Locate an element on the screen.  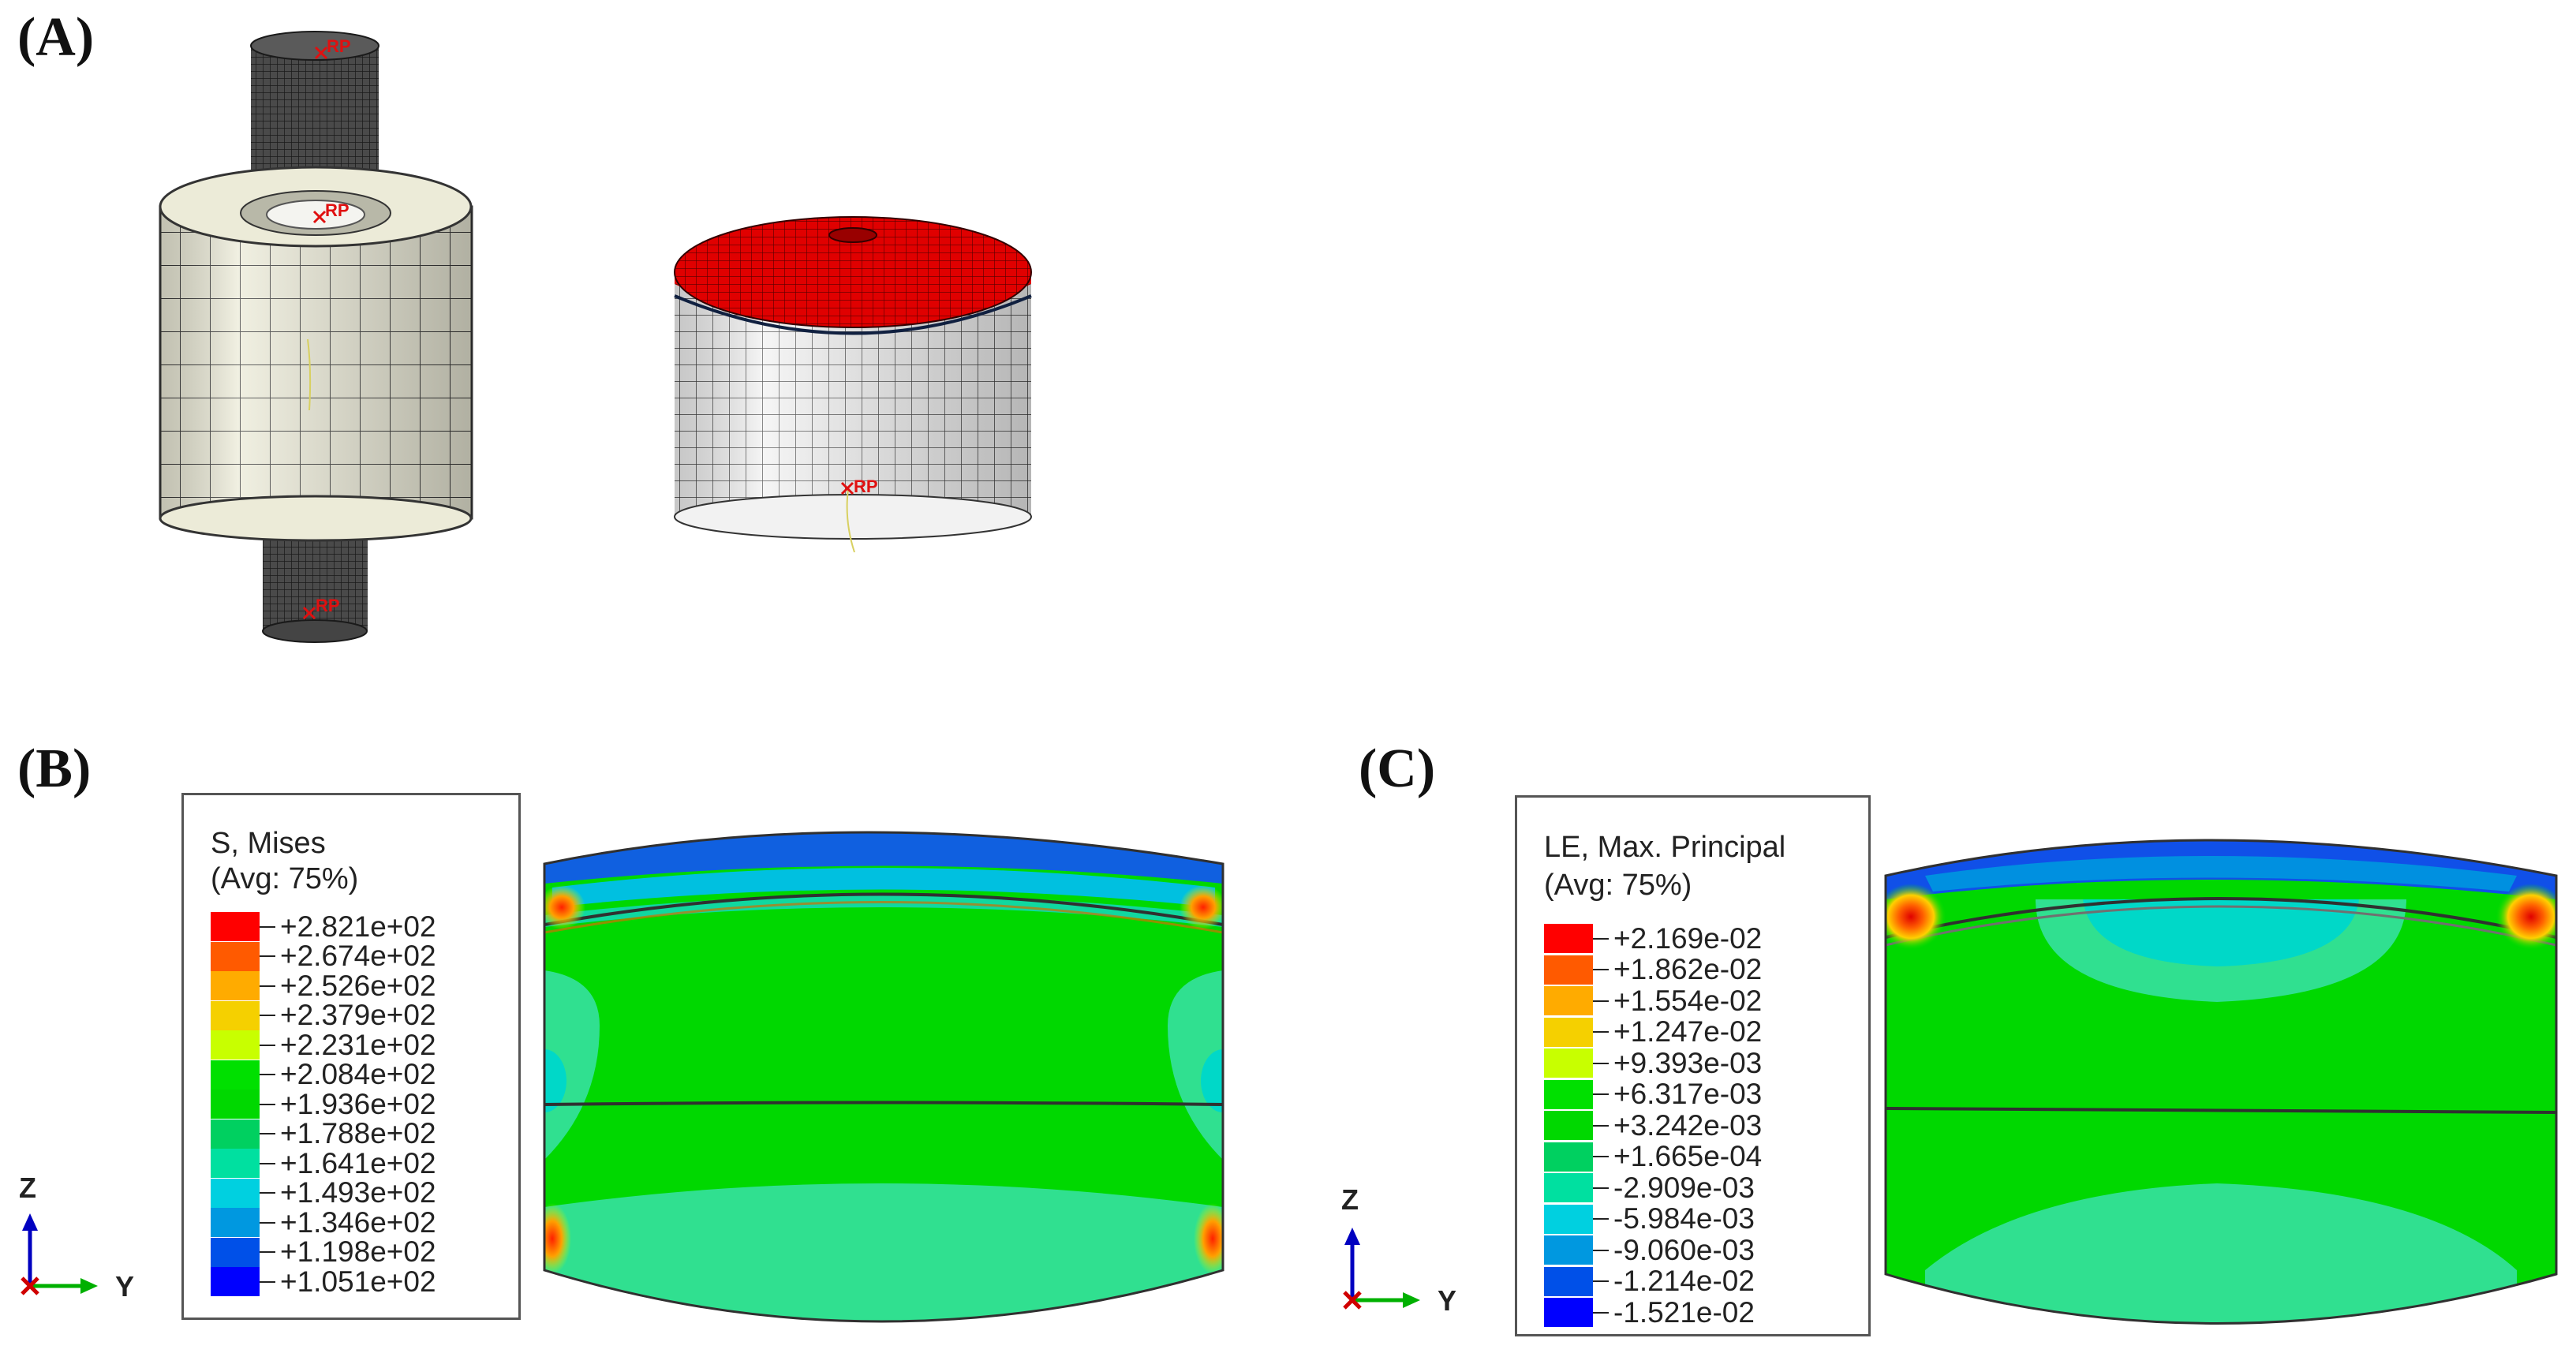
legend-value: +2.231e+02 is located at coordinates (358, 1044).